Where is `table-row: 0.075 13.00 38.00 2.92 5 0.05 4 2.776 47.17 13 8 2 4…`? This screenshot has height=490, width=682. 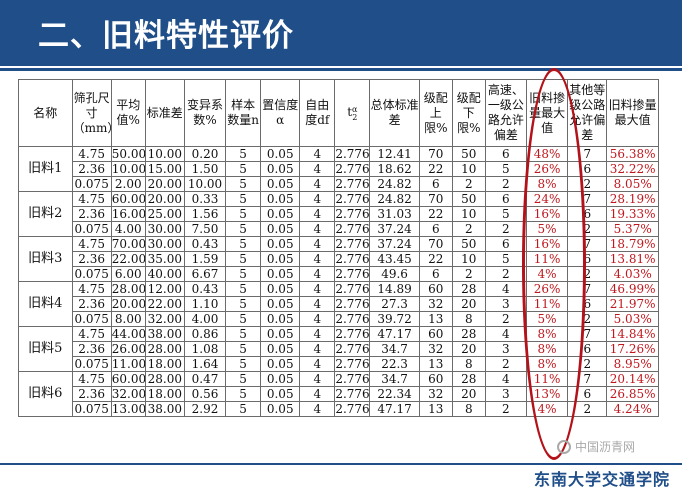 table-row: 0.075 13.00 38.00 2.92 5 0.05 4 2.776 47.17 13 8 2 4… is located at coordinates (339, 409).